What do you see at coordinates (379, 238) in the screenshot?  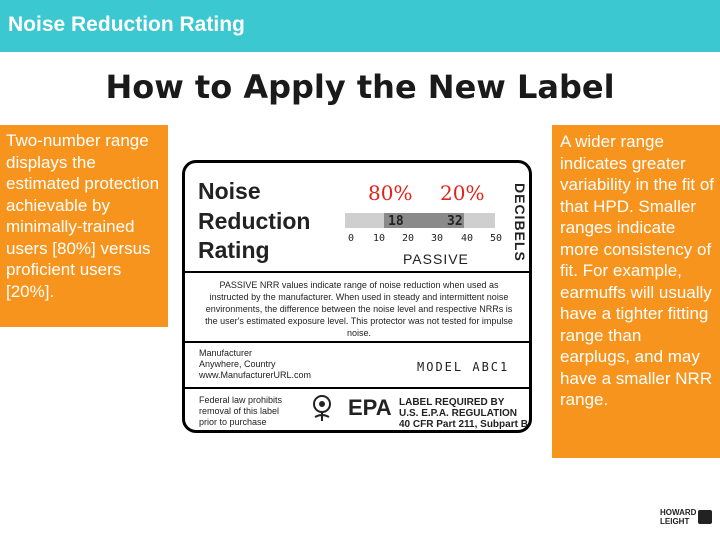 I see `scale-tick-10: 10` at bounding box center [379, 238].